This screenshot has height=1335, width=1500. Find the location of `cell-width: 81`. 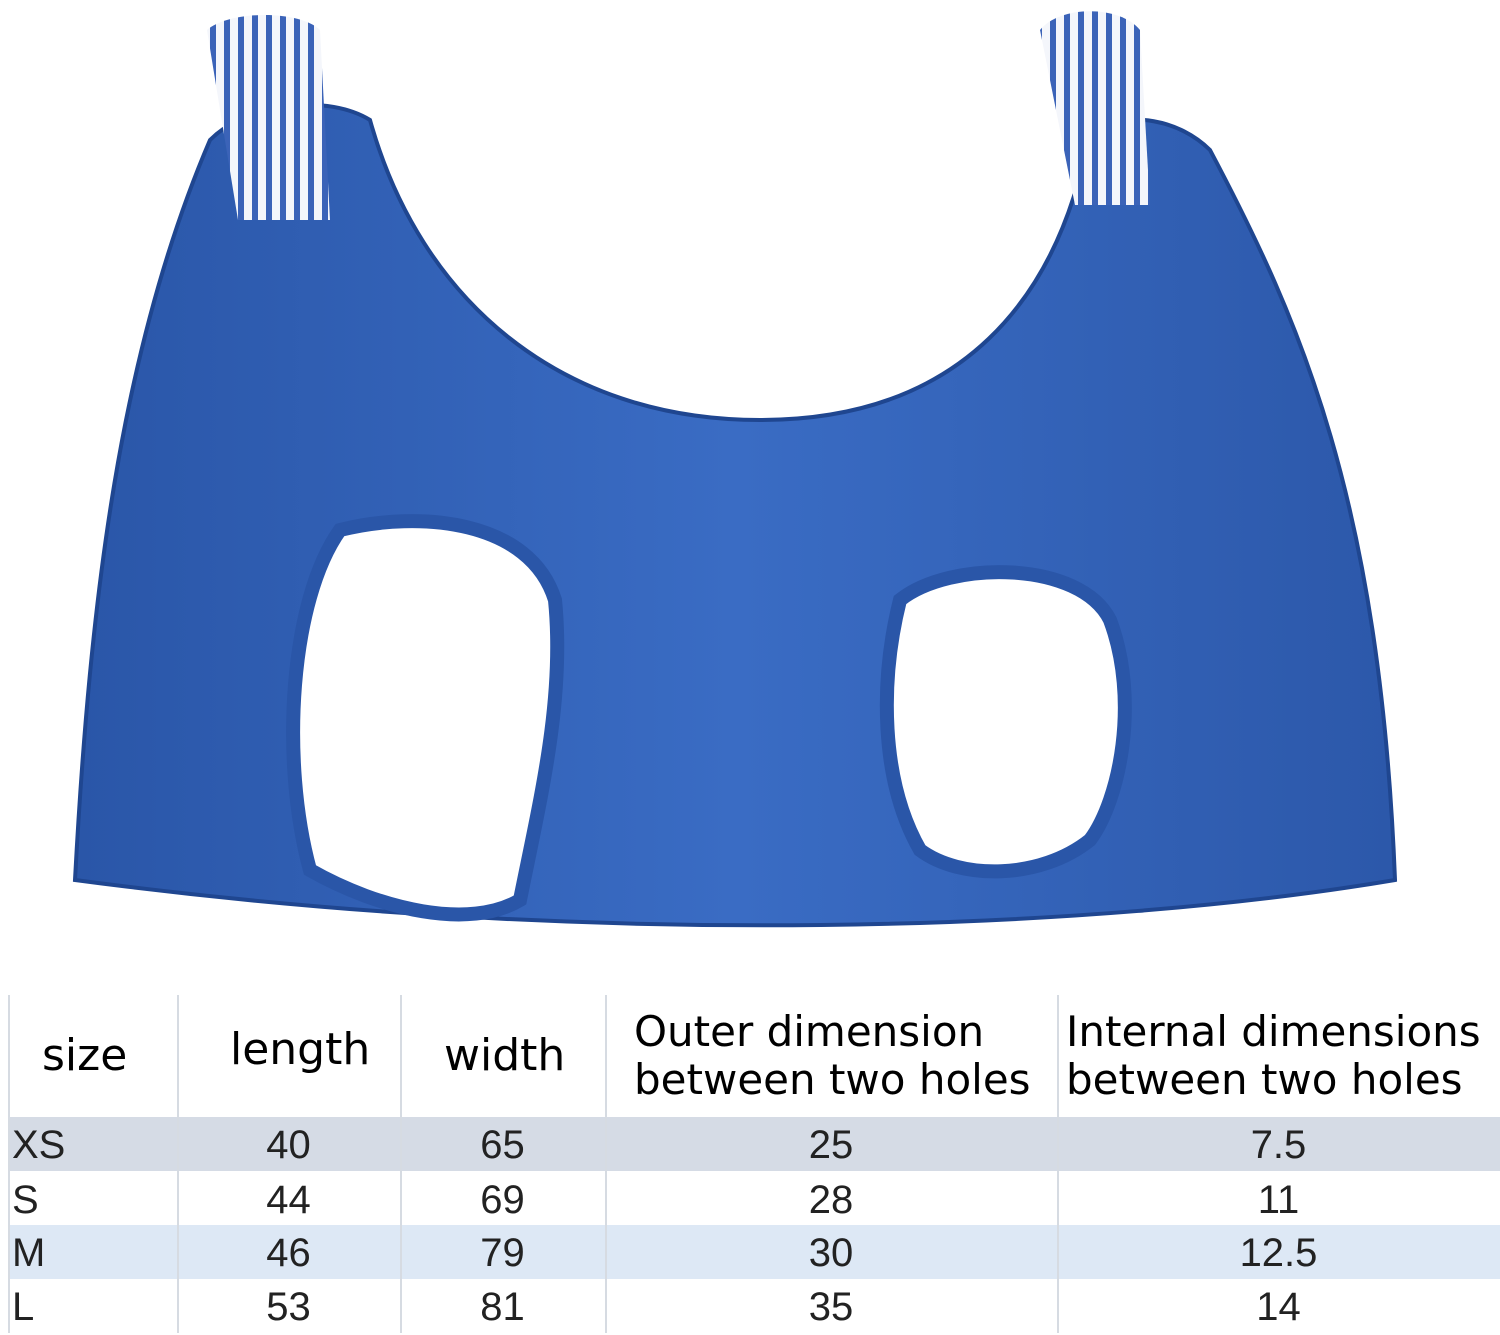

cell-width: 81 is located at coordinates (502, 1307).